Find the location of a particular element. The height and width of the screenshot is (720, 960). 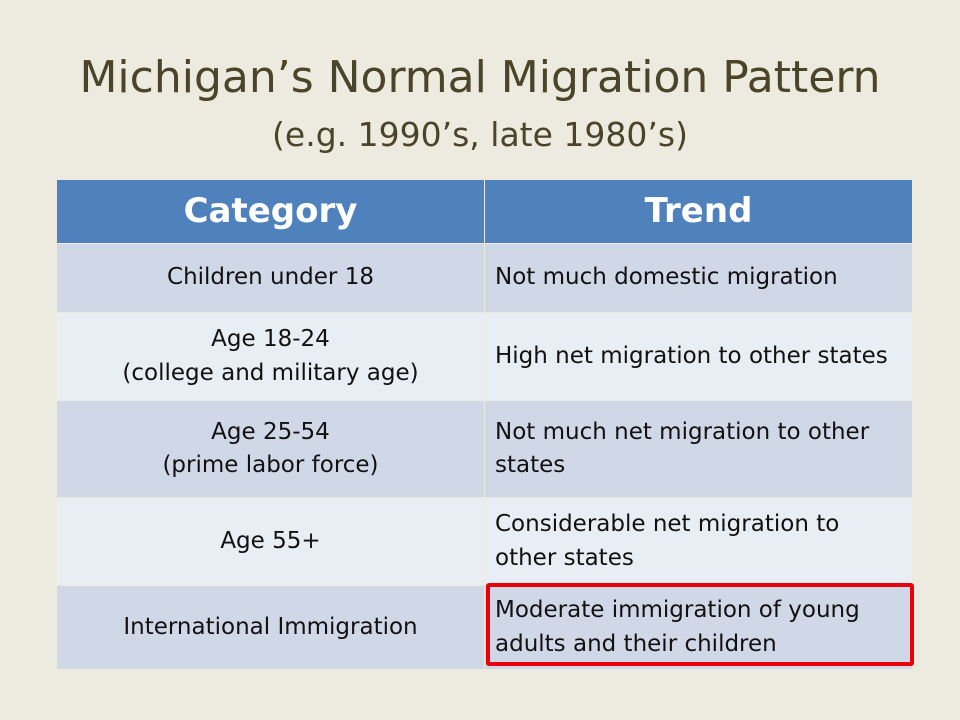

trend-cell: Not much domestic migration is located at coordinates (698, 278).